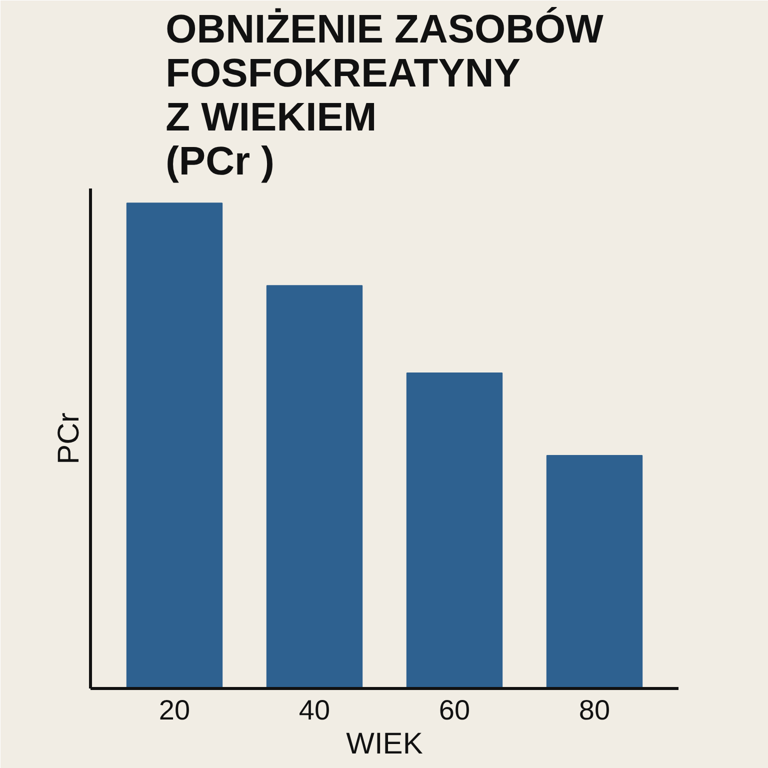 The width and height of the screenshot is (768, 768). What do you see at coordinates (385, 95) in the screenshot?
I see `chart-title: OBNIŻENIE ZASOBÓW FOSFOKREATYNY Z WIEKIEM (PCr )` at bounding box center [385, 95].